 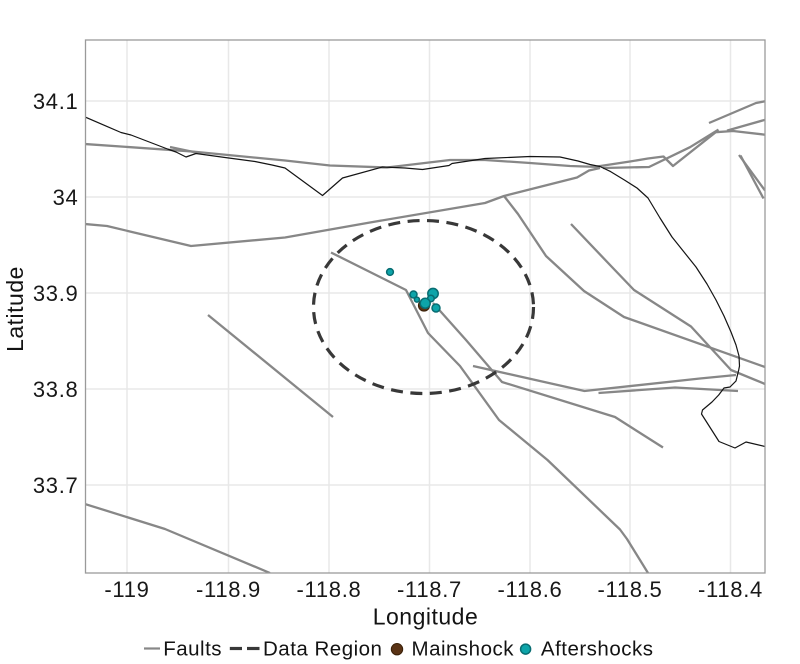 I want to click on svg-text: -118.6, so click(x=530, y=589).